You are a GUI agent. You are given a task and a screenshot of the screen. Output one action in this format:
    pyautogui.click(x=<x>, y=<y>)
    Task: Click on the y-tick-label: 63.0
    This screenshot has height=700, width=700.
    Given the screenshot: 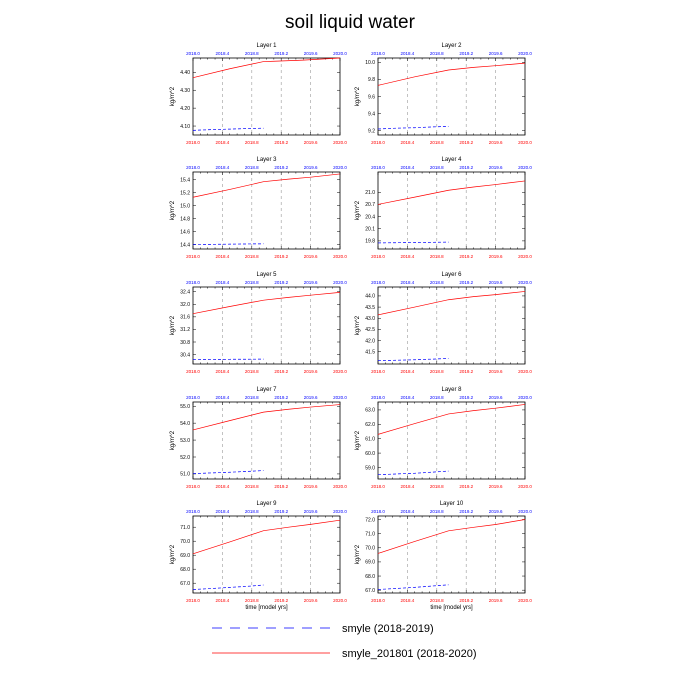 What is the action you would take?
    pyautogui.click(x=370, y=411)
    